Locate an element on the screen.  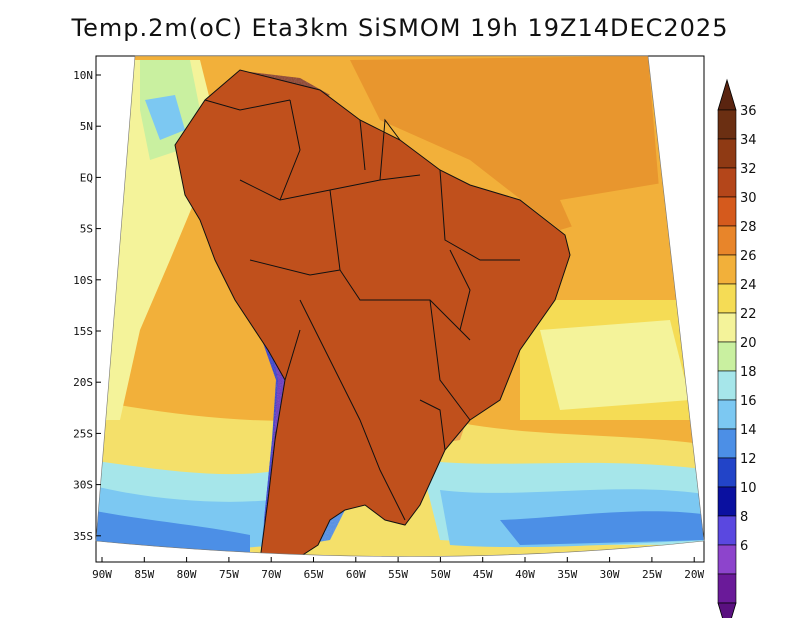
lat-label: 15S is located at coordinates (83, 331).